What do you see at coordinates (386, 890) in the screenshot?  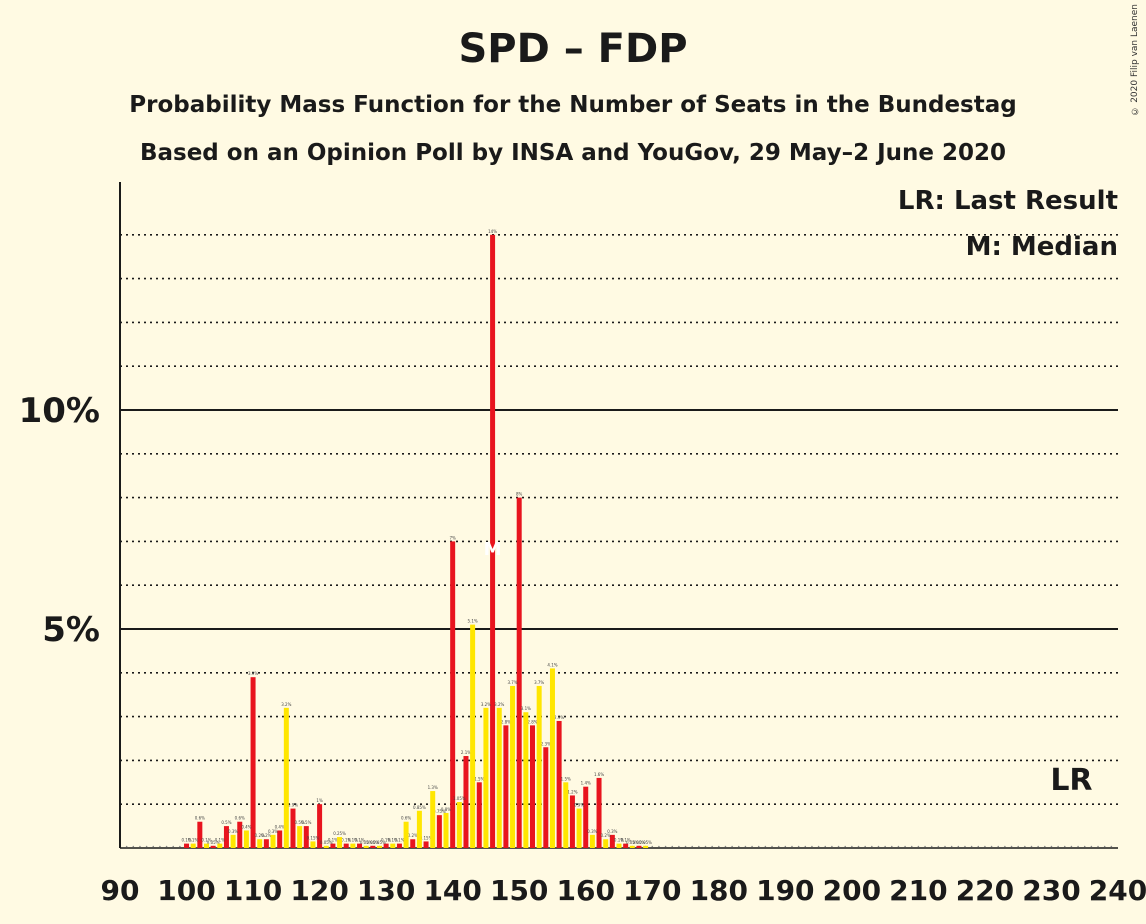 I see `x-tick-label: 130` at bounding box center [386, 890].